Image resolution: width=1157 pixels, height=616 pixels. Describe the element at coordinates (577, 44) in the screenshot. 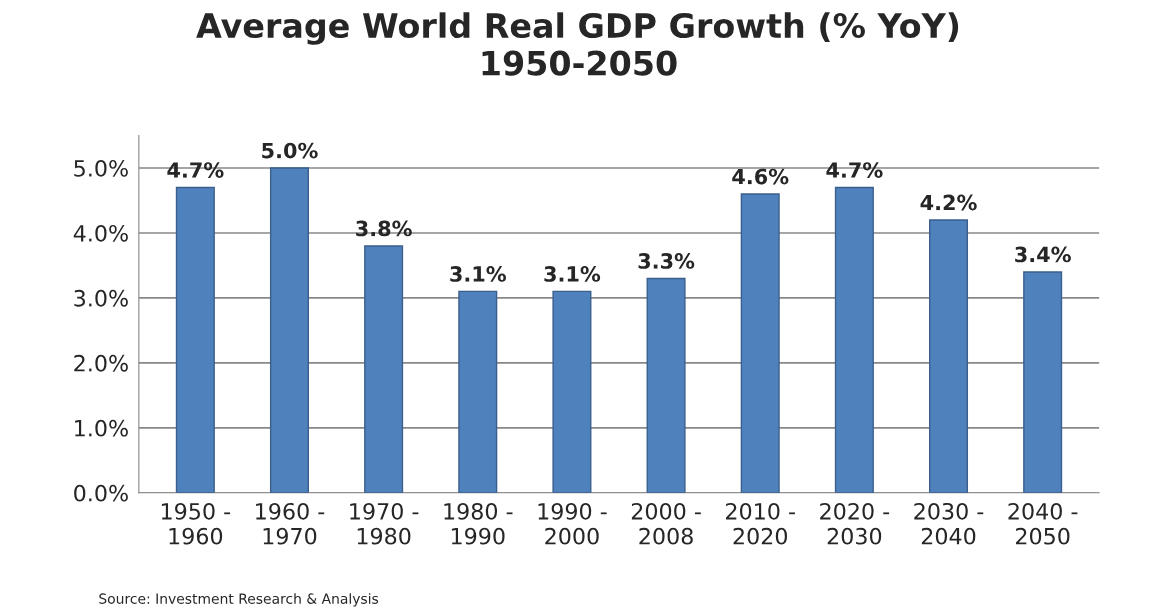

I see `chart-title: Average World Real GDP Growth (% YoY) 1950-2050` at that location.